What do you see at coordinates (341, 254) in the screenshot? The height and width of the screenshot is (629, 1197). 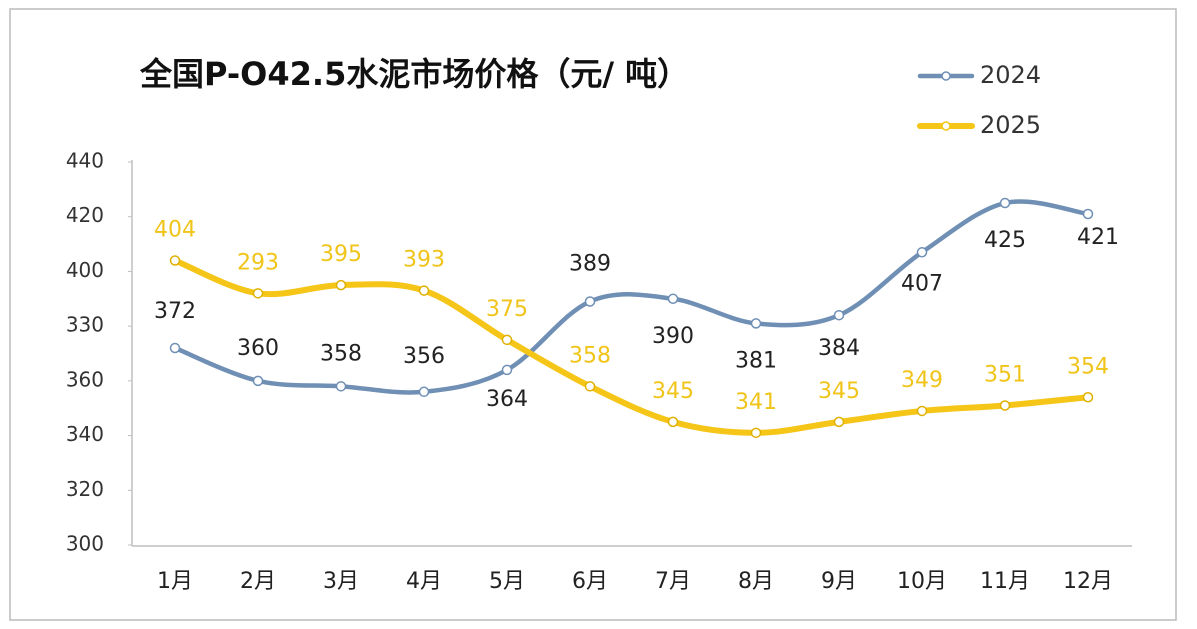 I see `data-label: 395` at bounding box center [341, 254].